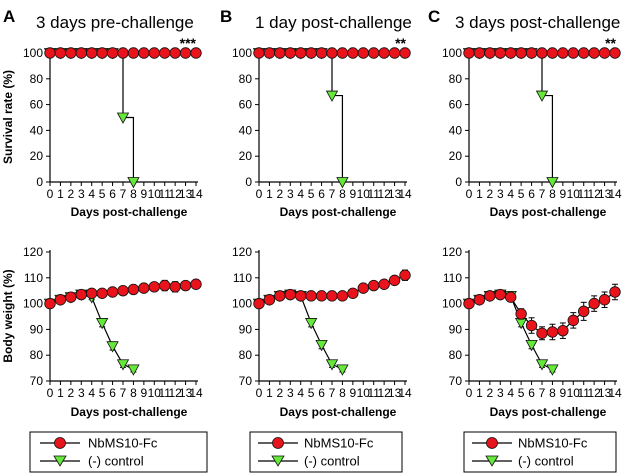  What do you see at coordinates (300, 118) in the screenshot?
I see `series-control` at bounding box center [300, 118].